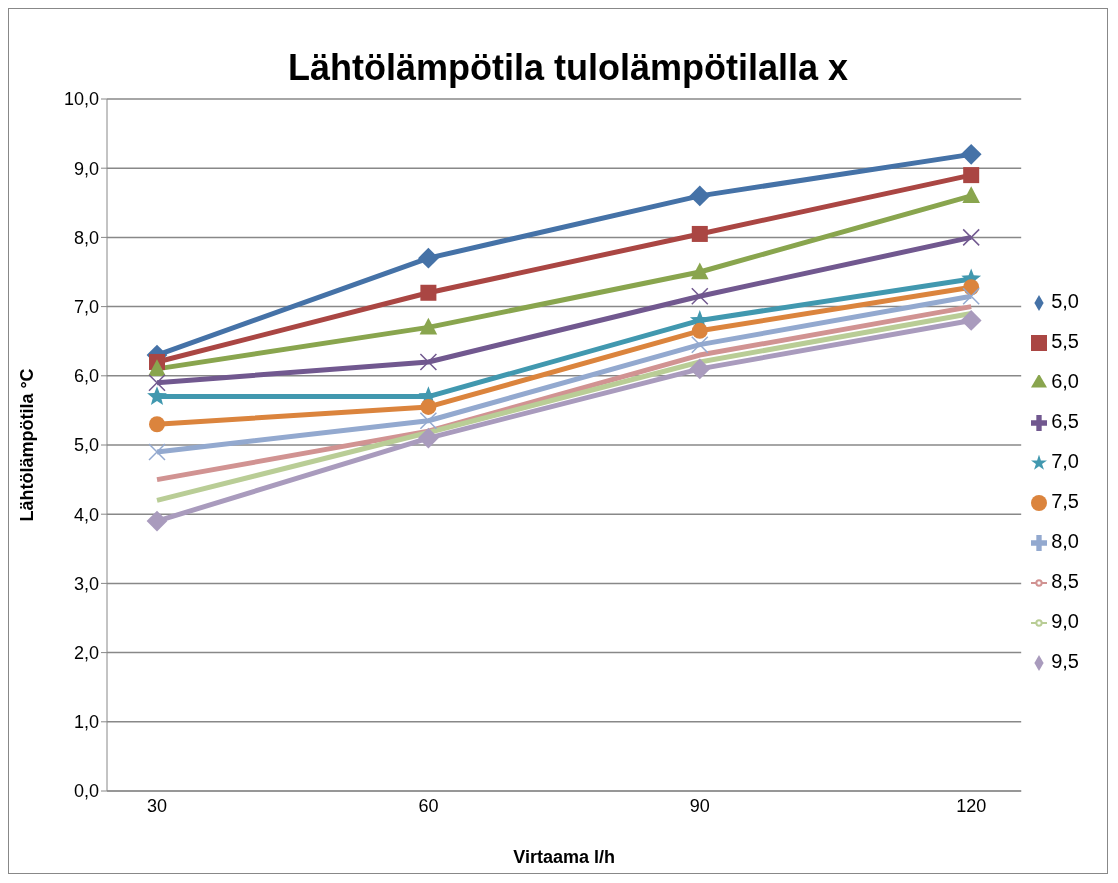  Describe the element at coordinates (86, 722) in the screenshot. I see `y-tick-label: 1,0` at that location.